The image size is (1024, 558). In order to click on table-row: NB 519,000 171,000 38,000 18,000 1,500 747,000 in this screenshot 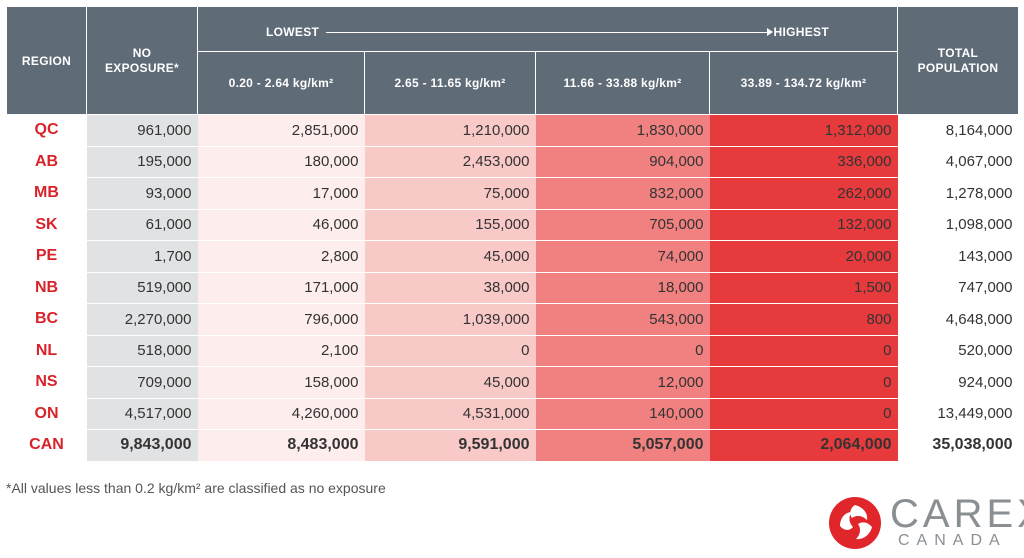, I will do `click(512, 288)`.